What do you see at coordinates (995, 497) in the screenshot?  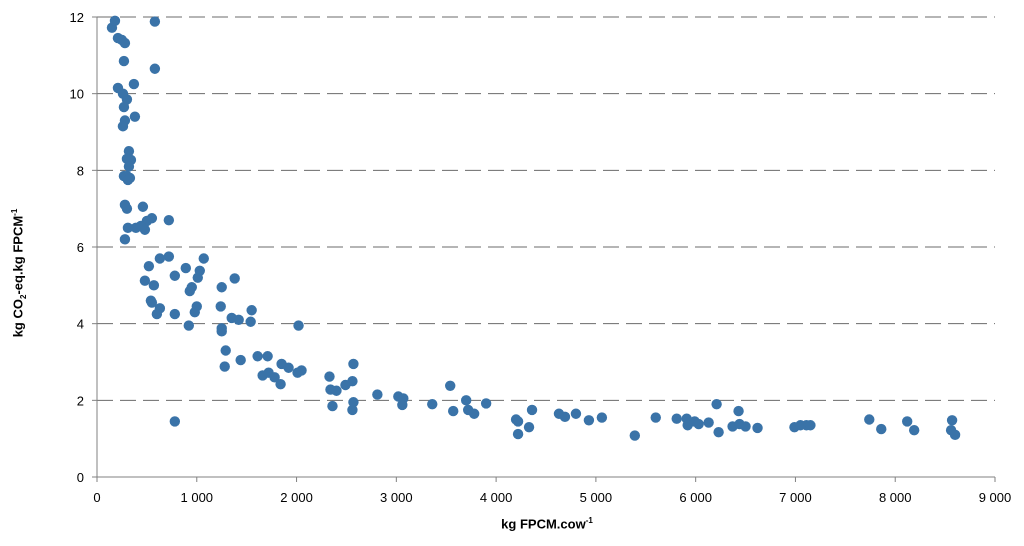 I see `x-tick-label: 9 000` at bounding box center [995, 497].